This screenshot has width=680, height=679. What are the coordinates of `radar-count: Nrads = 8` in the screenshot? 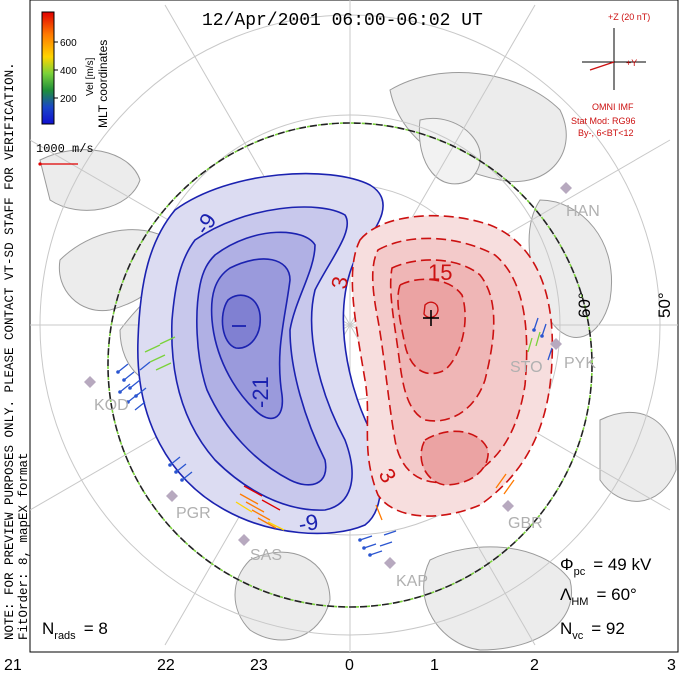 It's located at (75, 630).